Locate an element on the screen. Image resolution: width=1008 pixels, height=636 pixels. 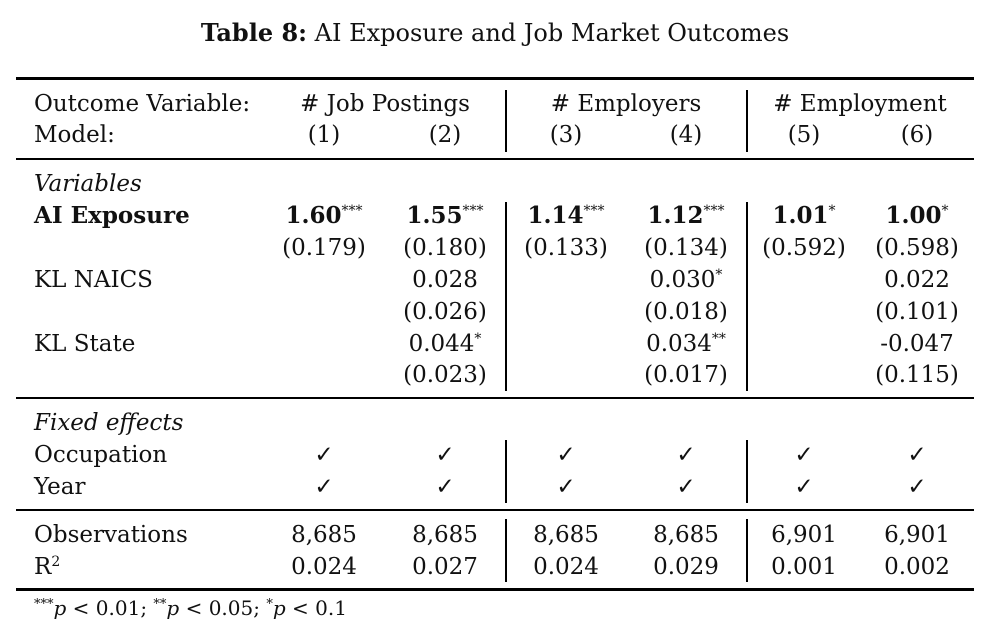
model-number: (3) is located at coordinates (566, 135).